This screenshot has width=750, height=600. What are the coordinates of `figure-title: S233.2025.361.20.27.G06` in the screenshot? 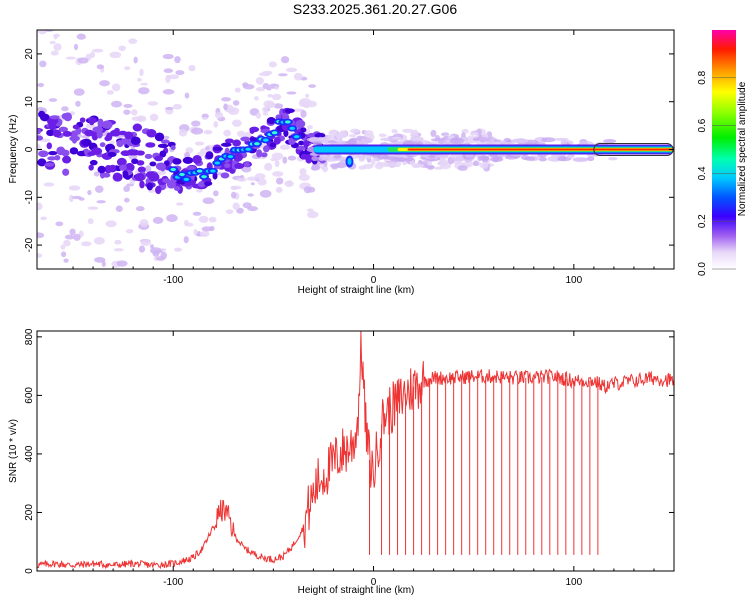 It's located at (375, 9).